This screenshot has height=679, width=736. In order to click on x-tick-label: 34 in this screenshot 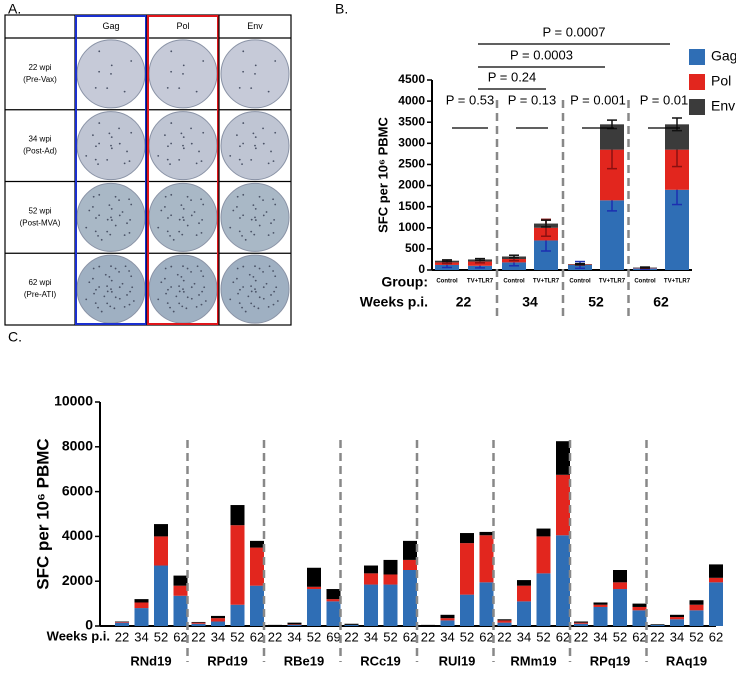, I will do `click(600, 636)`.